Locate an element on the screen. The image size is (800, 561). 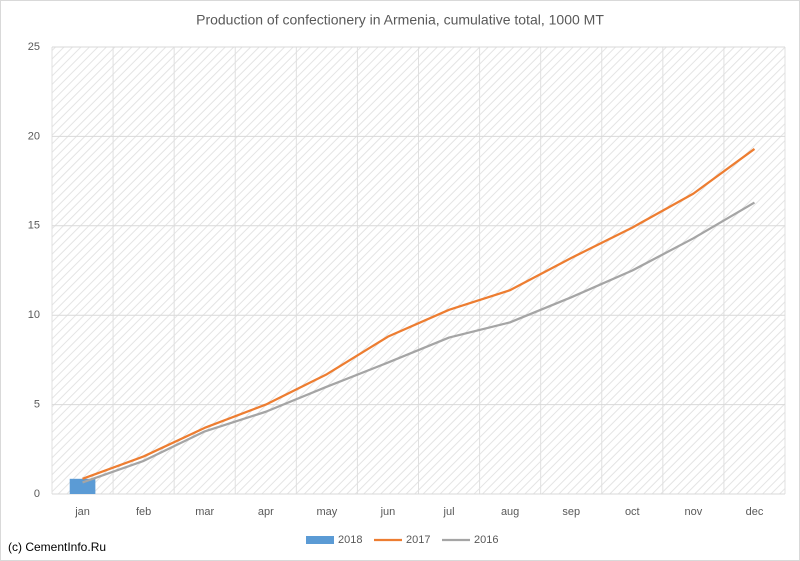
y-tick-label: 5 is located at coordinates (37, 405).